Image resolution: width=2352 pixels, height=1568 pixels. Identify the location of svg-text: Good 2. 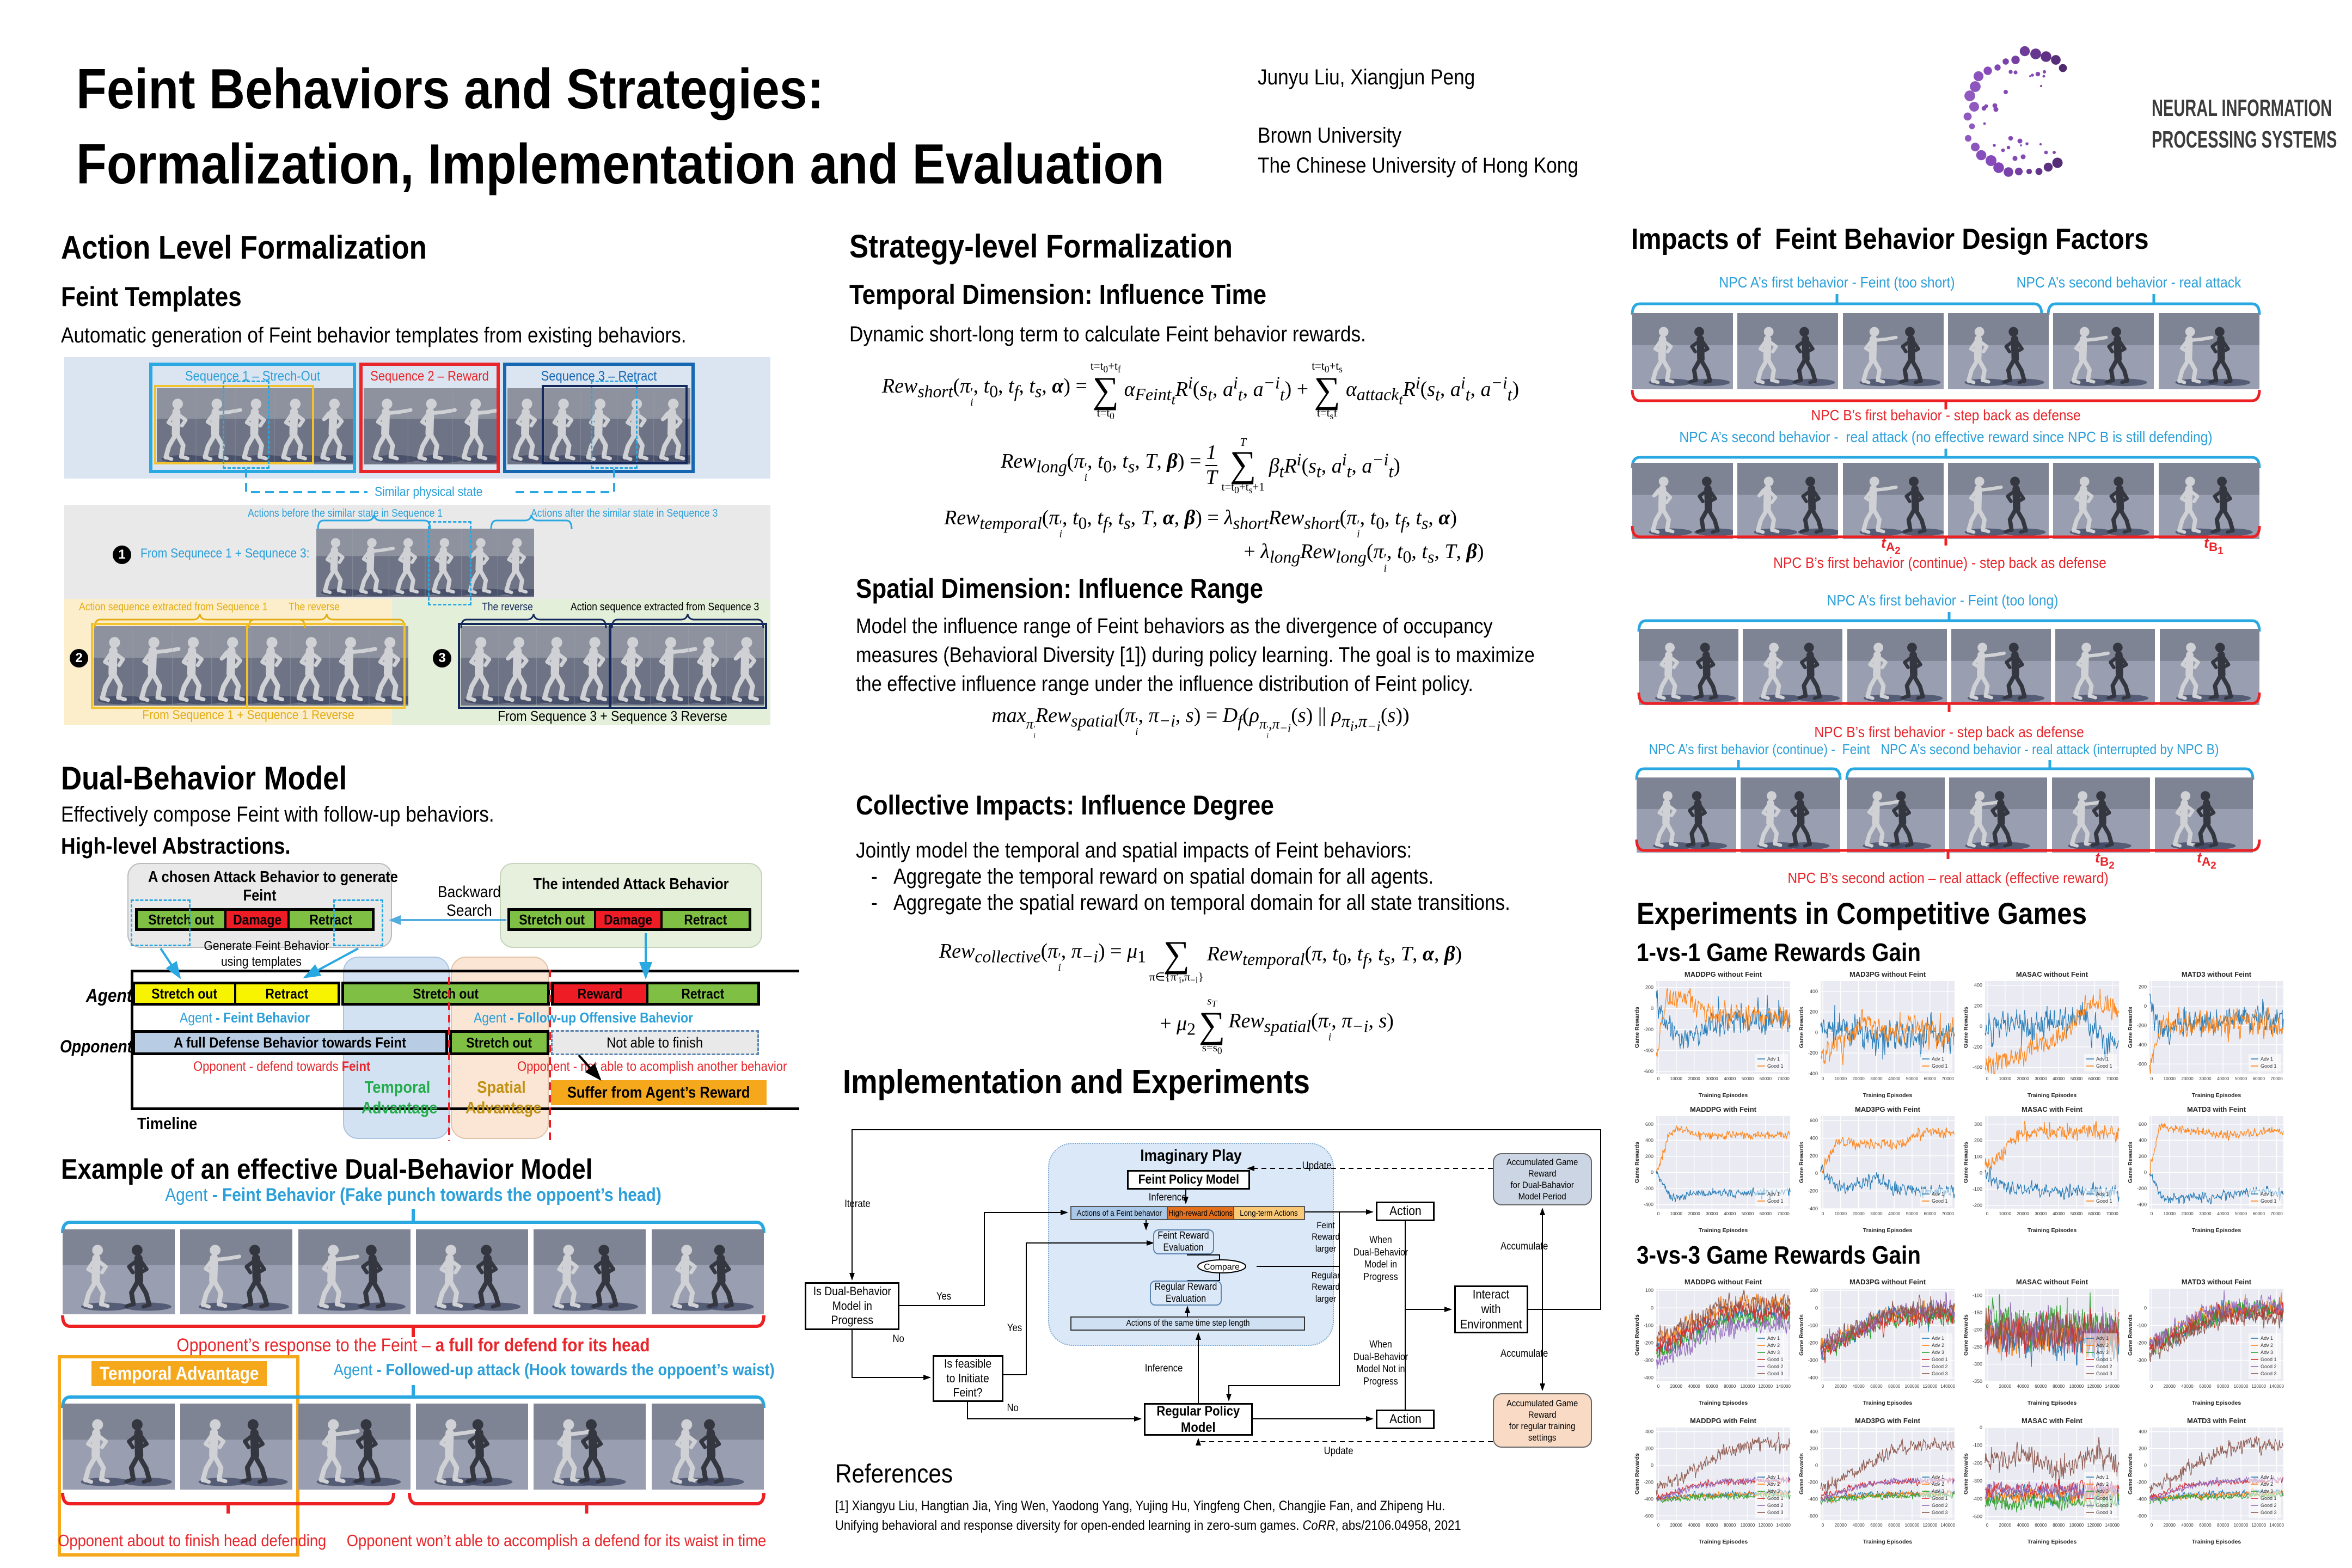
(2269, 1366).